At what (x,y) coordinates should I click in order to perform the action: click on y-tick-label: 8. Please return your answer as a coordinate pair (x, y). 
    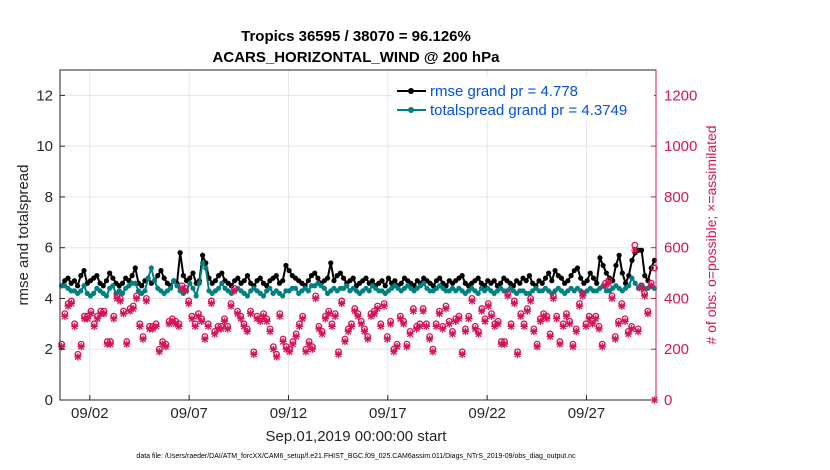
    Looking at the image, I should click on (49, 197).